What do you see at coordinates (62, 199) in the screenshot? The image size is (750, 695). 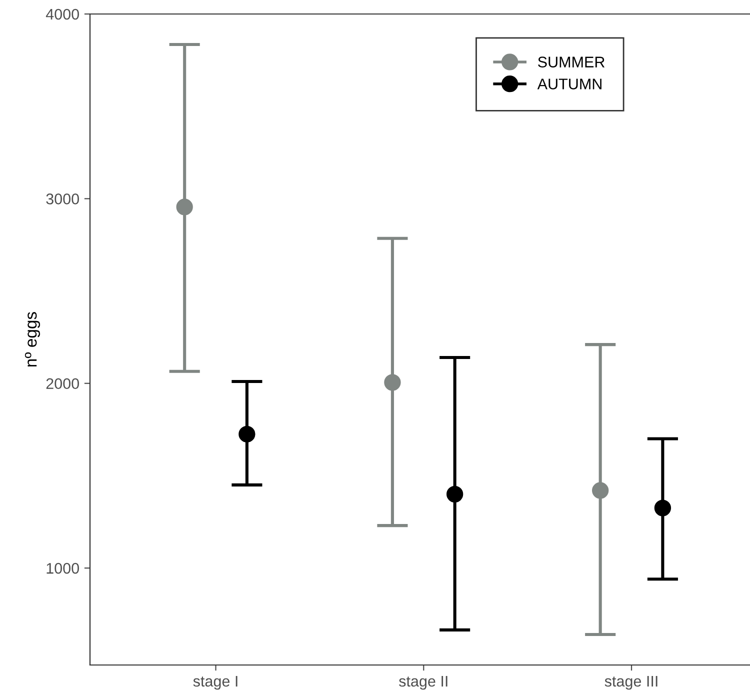 I see `y-tick-label: 3000` at bounding box center [62, 199].